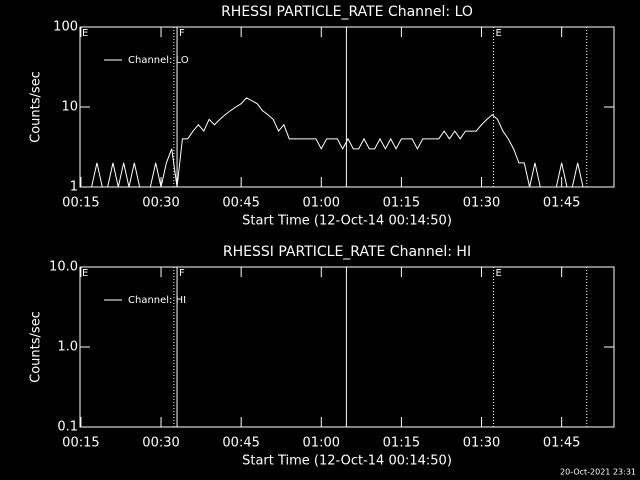 The image size is (640, 480). What do you see at coordinates (67, 347) in the screenshot?
I see `y-tick-label: 1.0` at bounding box center [67, 347].